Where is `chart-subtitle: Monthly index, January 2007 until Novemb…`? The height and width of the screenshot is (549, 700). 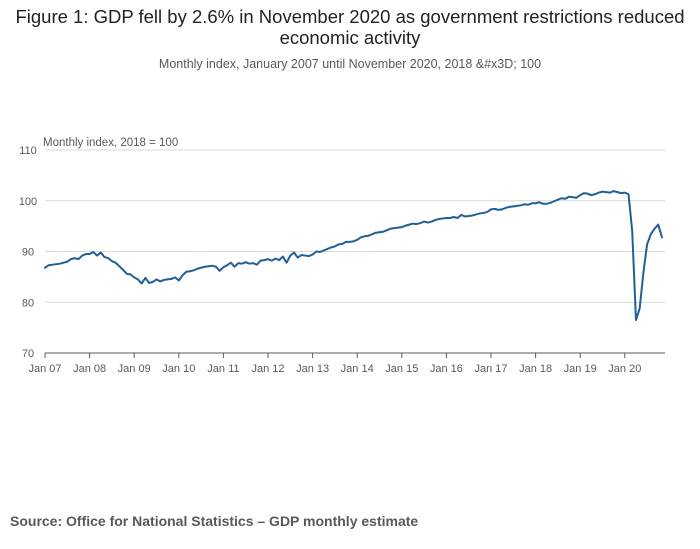 chart-subtitle: Monthly index, January 2007 until Novemb… is located at coordinates (350, 64).